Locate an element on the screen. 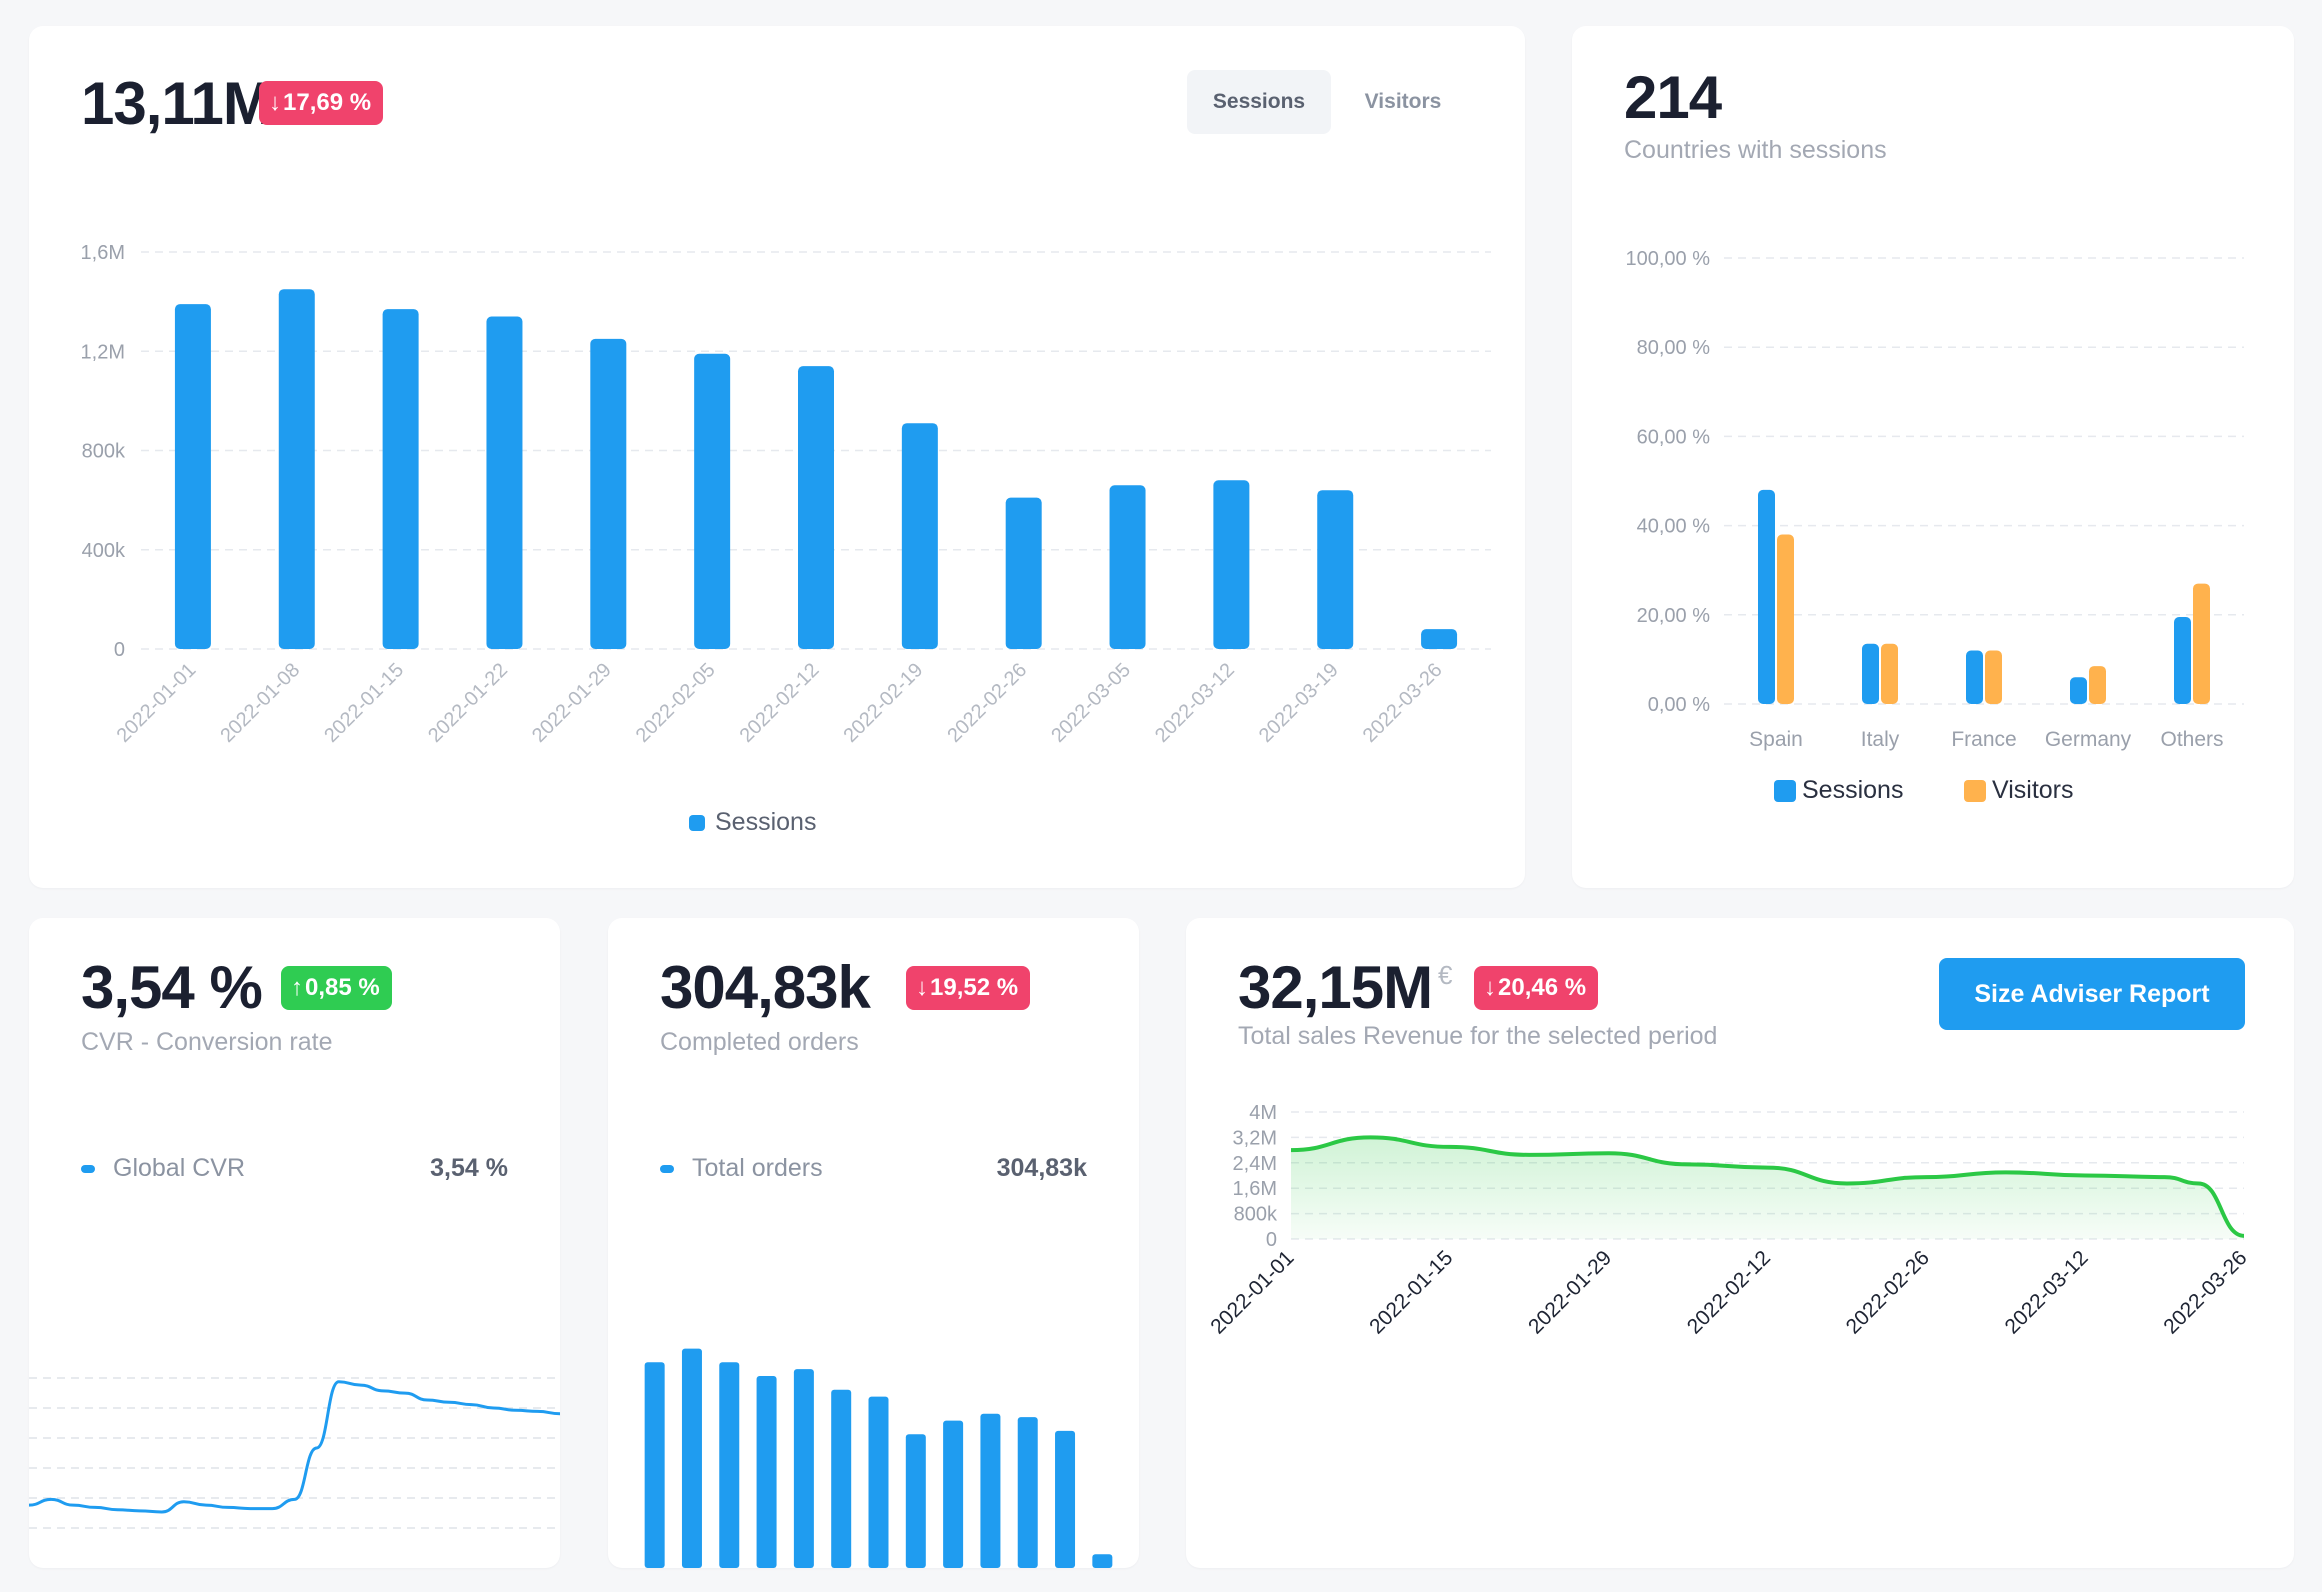  y-tick-label: 0 is located at coordinates (1271, 1240).